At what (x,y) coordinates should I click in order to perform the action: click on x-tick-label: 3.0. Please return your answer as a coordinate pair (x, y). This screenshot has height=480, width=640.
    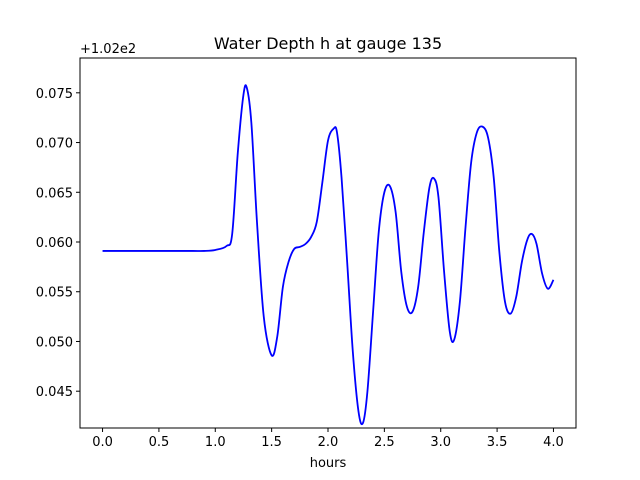
    Looking at the image, I should click on (440, 442).